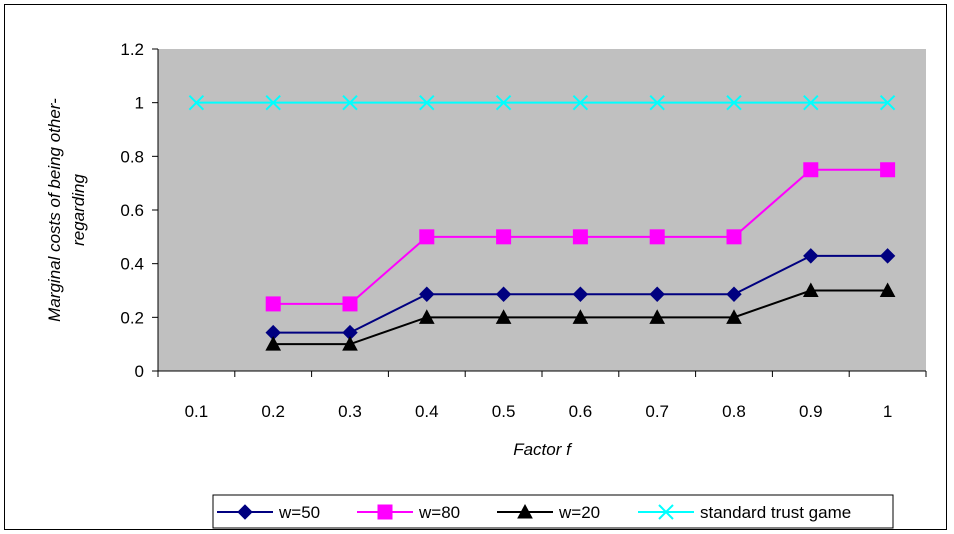  I want to click on y-axis: 0 0.2 0.4 0.6 0.8 1 1.2, so click(139, 210).